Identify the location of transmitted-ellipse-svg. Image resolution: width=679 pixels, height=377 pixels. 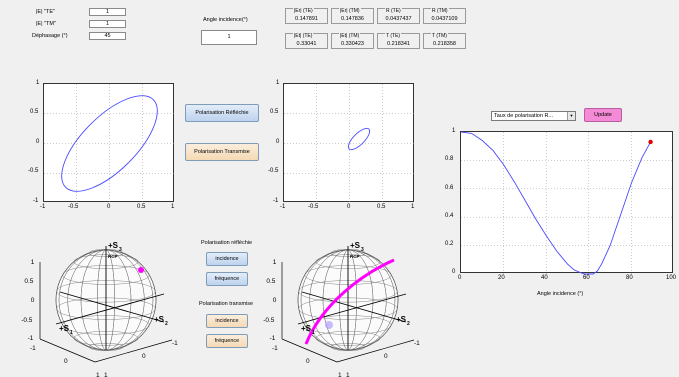
(349, 143).